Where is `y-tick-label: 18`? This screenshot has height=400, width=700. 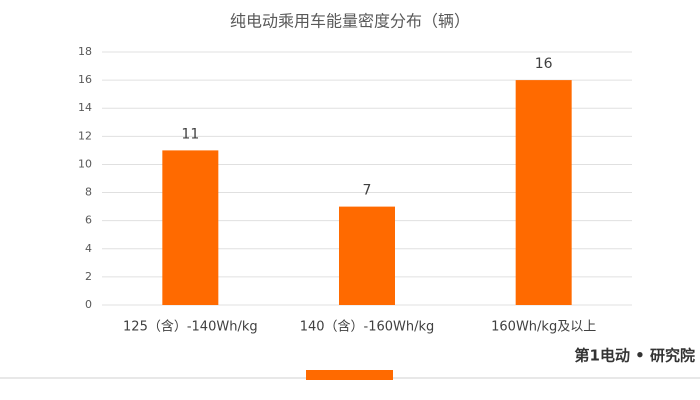 y-tick-label: 18 is located at coordinates (85, 51).